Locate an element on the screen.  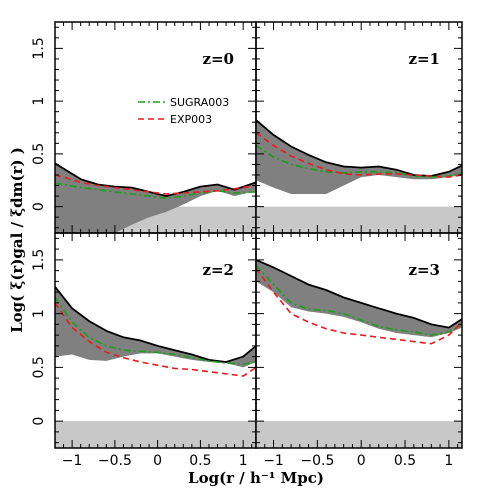
panel-label: z=3 is located at coordinates (424, 270).